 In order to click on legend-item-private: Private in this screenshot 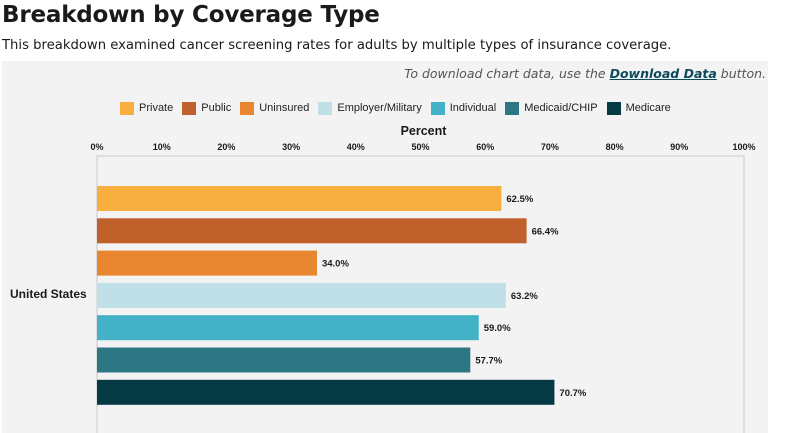, I will do `click(147, 108)`.